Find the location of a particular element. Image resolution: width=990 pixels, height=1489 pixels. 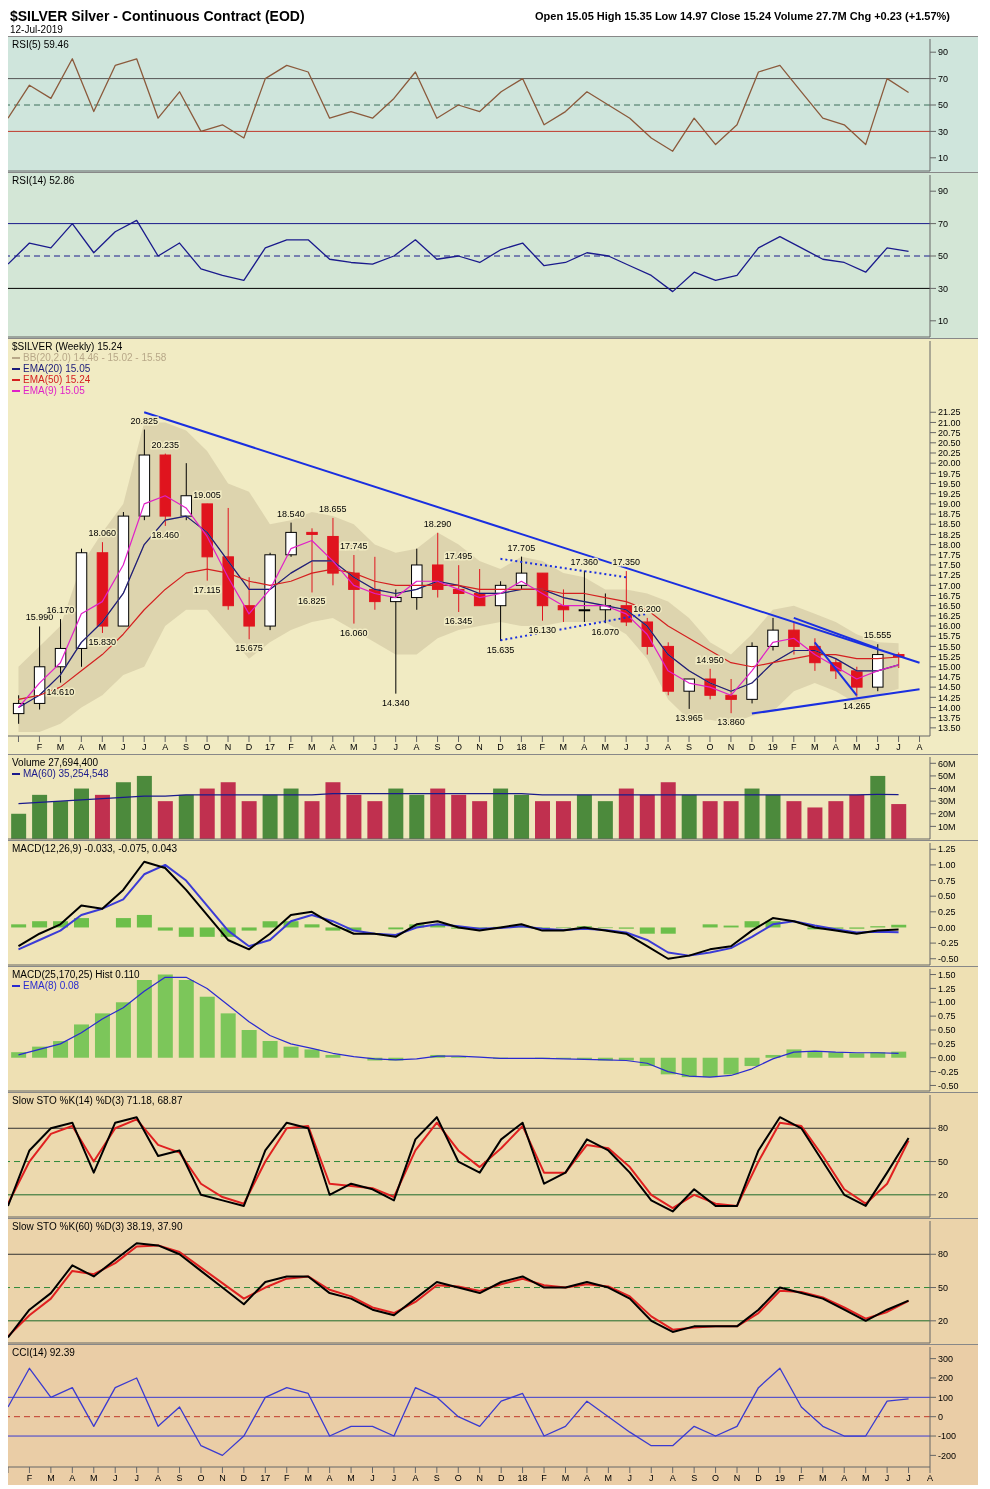

text: $SILVER Silver - Continuous Contract (EOD) is located at coordinates (157, 16).